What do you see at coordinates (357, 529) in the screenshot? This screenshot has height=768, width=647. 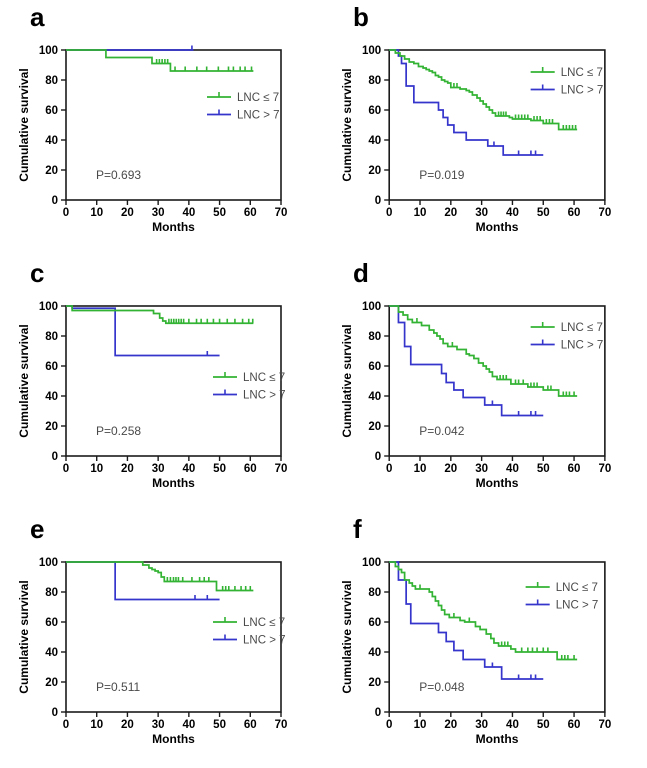 I see `panel-letter-f: f` at bounding box center [357, 529].